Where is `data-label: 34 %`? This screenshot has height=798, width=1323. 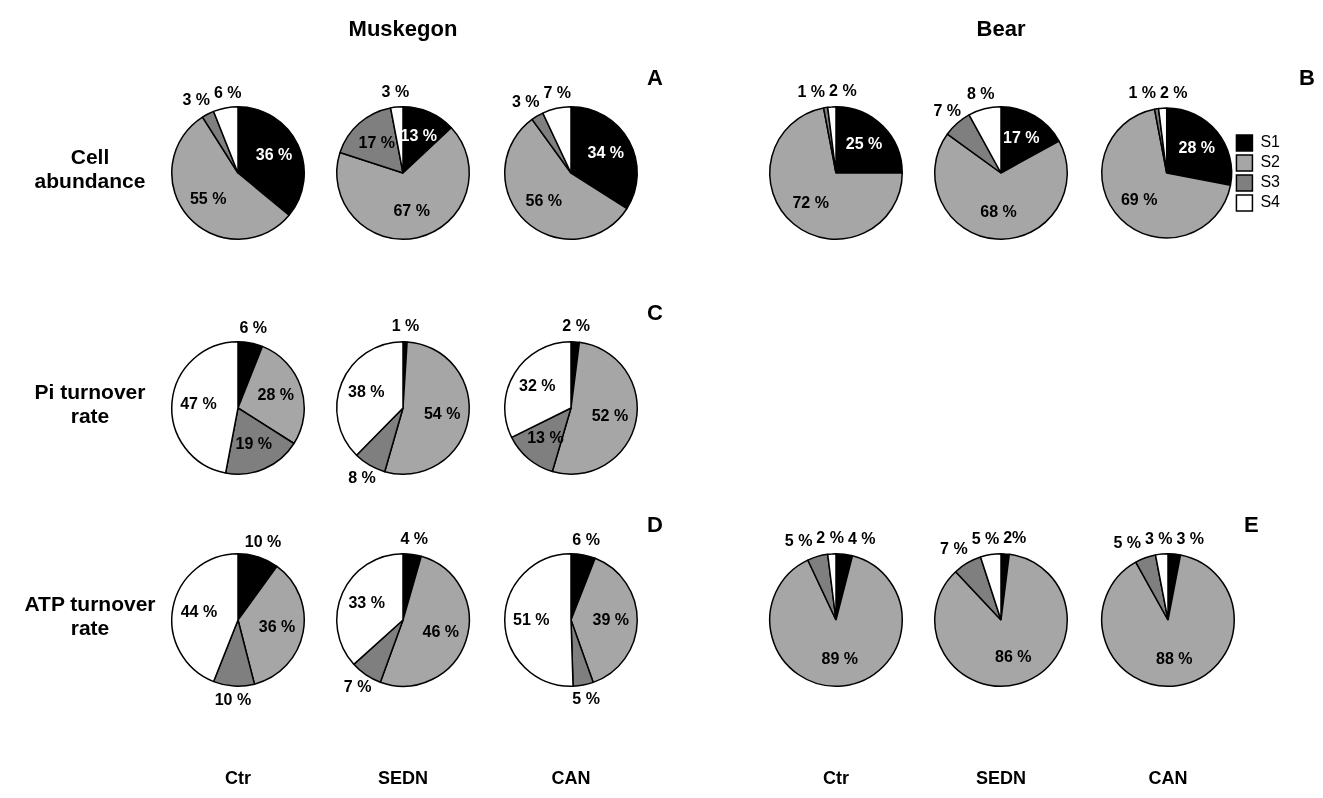 data-label: 34 % is located at coordinates (606, 153).